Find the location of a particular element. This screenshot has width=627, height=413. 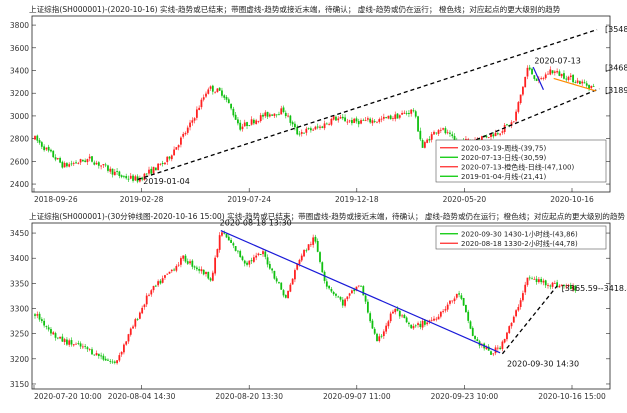

x-tick-label: 2020-10-16 is located at coordinates (572, 199).